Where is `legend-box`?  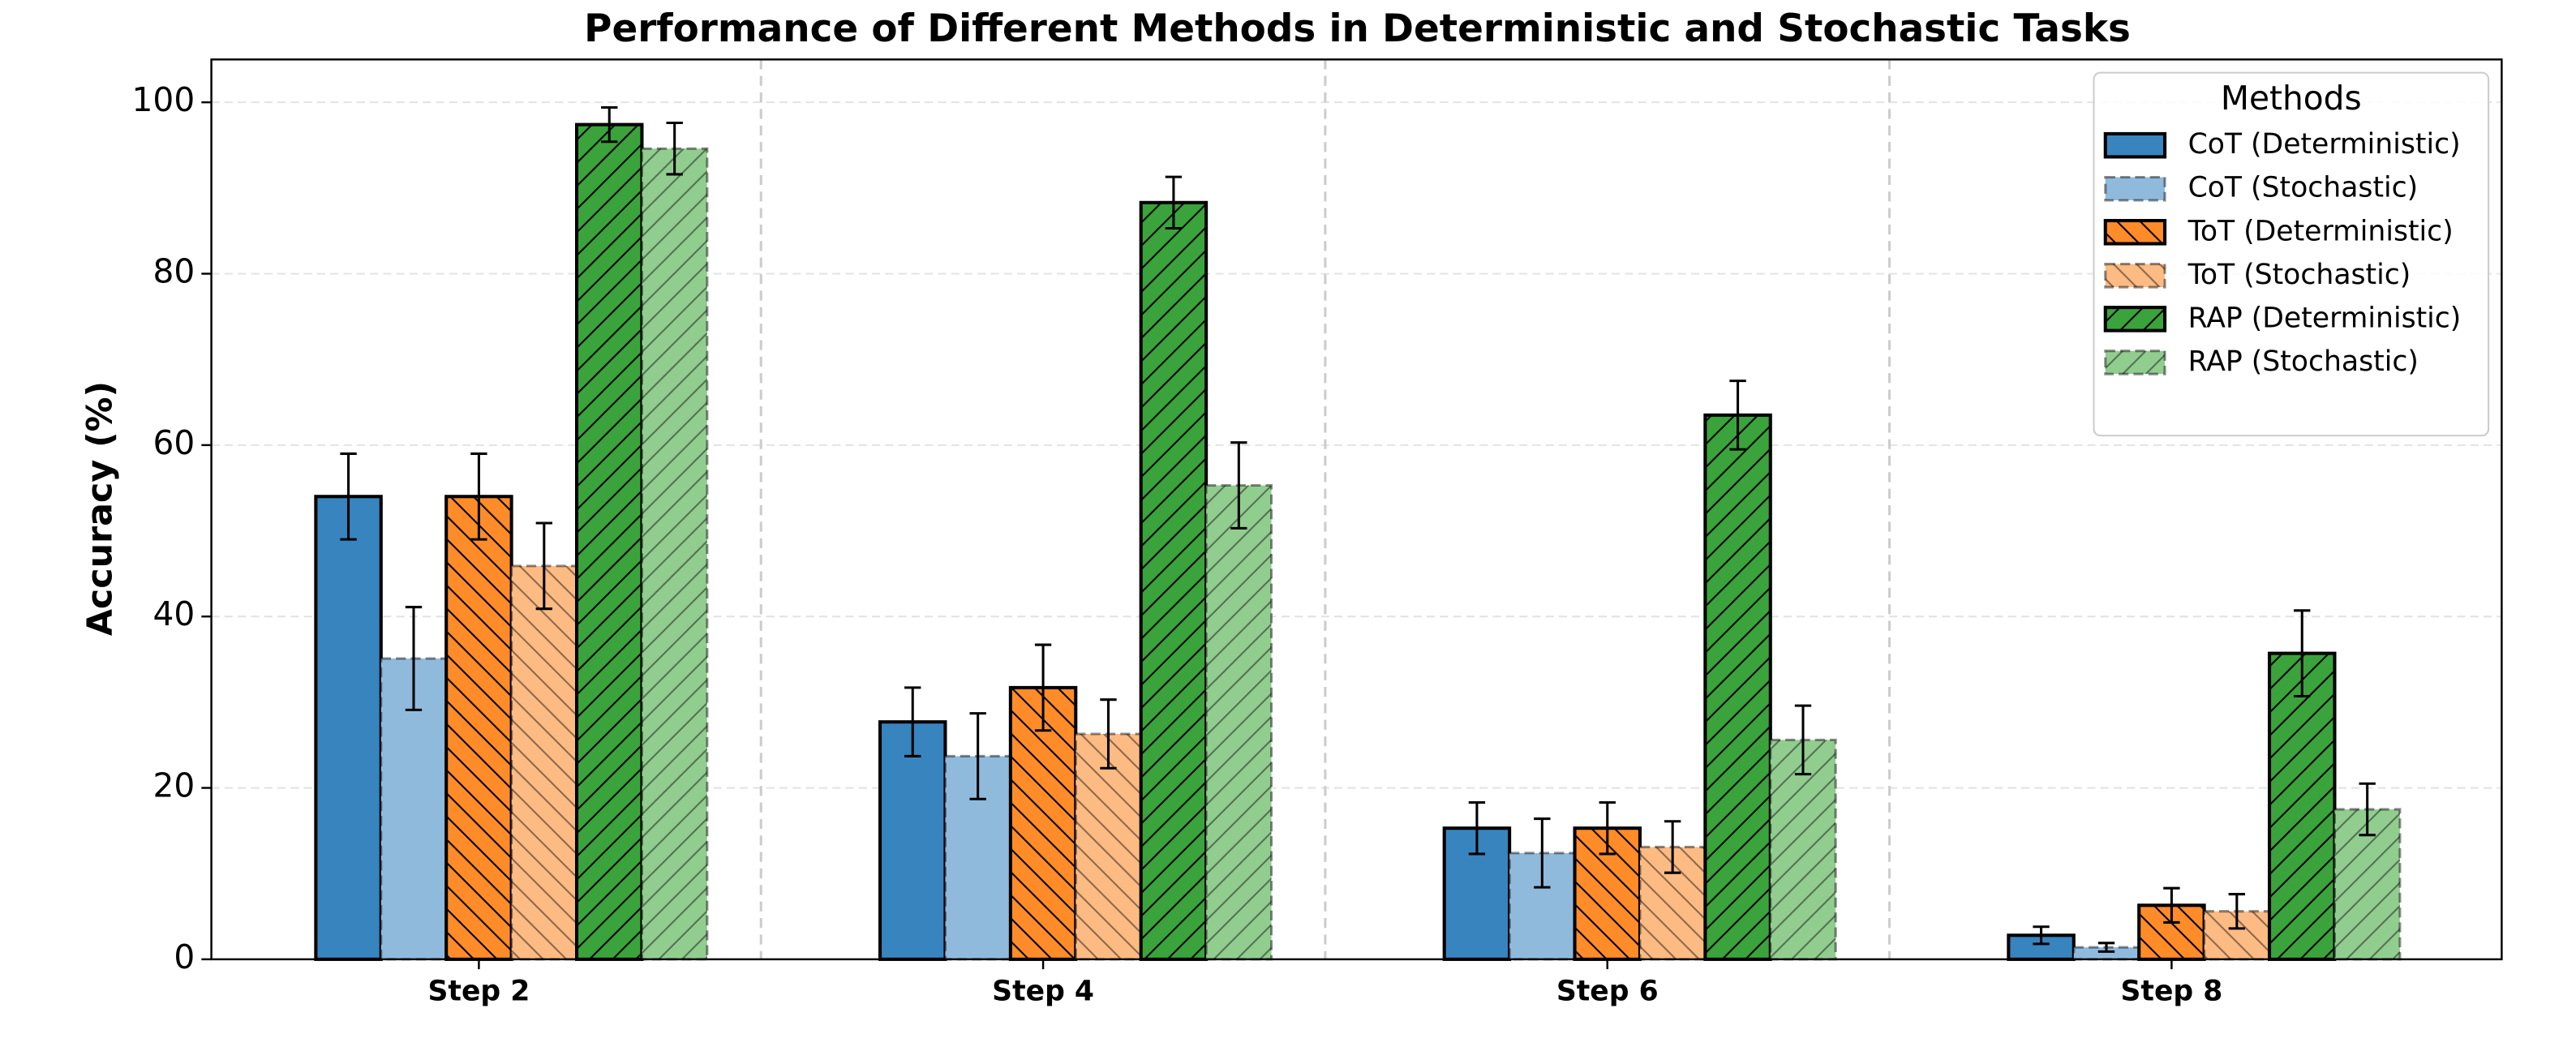 legend-box is located at coordinates (2291, 254).